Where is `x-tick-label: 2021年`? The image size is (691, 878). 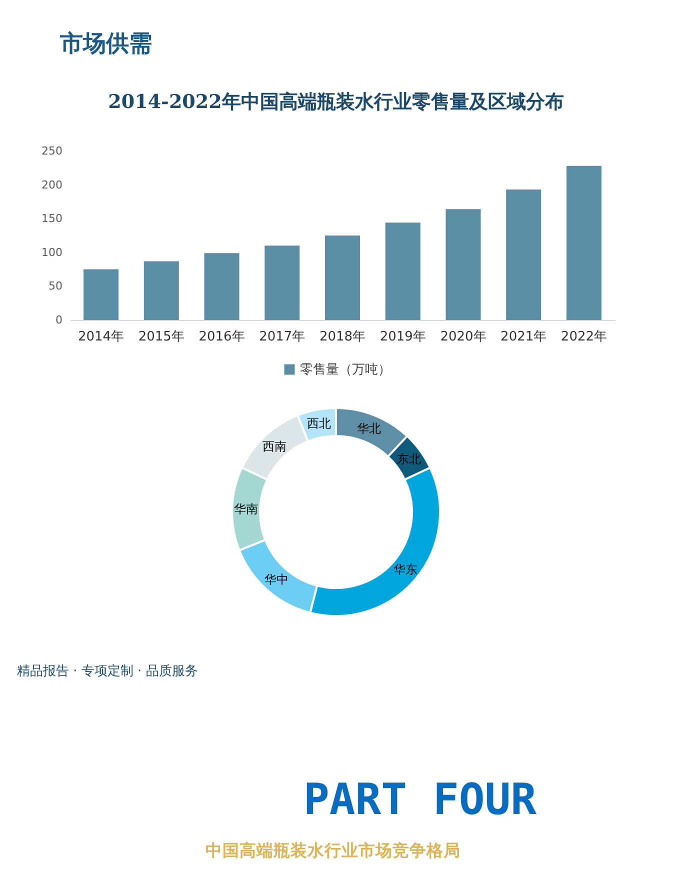
x-tick-label: 2021年 is located at coordinates (523, 337).